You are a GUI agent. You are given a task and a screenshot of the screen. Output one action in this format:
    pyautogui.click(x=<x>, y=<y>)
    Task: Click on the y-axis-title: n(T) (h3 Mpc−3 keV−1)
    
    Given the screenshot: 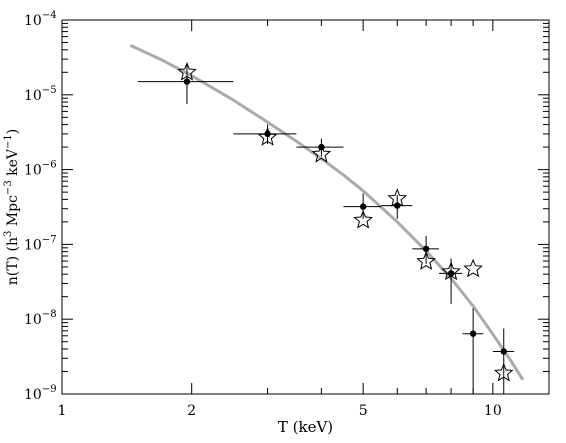 What is the action you would take?
    pyautogui.click(x=12, y=207)
    